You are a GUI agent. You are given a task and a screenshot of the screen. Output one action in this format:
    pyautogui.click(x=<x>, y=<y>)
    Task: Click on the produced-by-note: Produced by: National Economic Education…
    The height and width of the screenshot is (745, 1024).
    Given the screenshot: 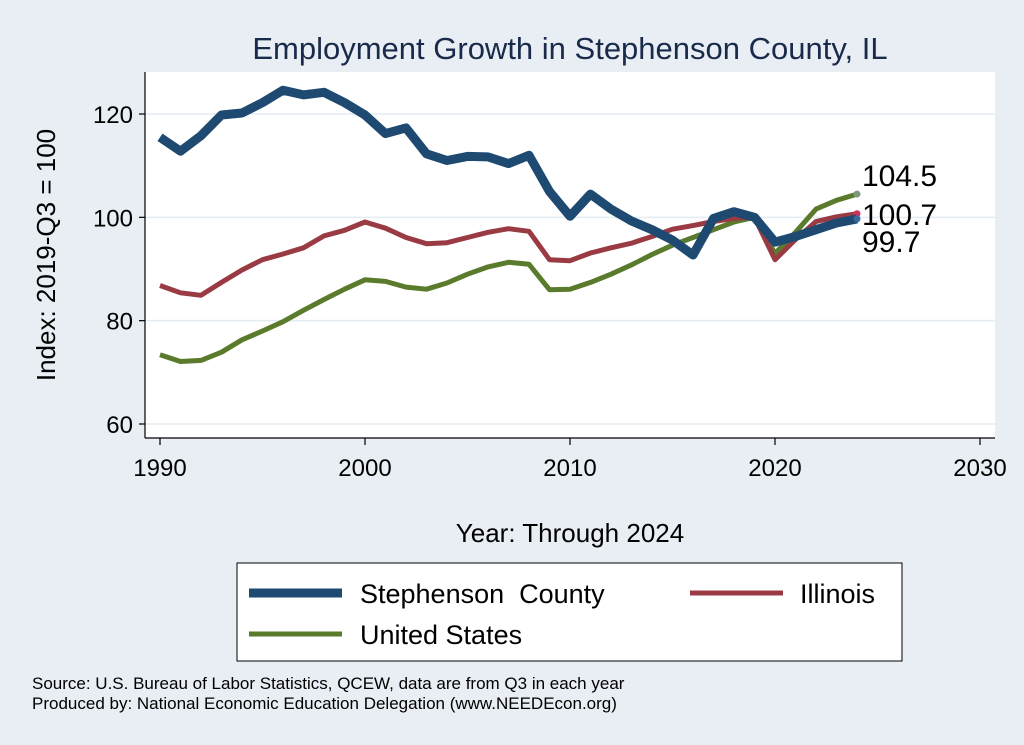 What is the action you would take?
    pyautogui.click(x=324, y=703)
    